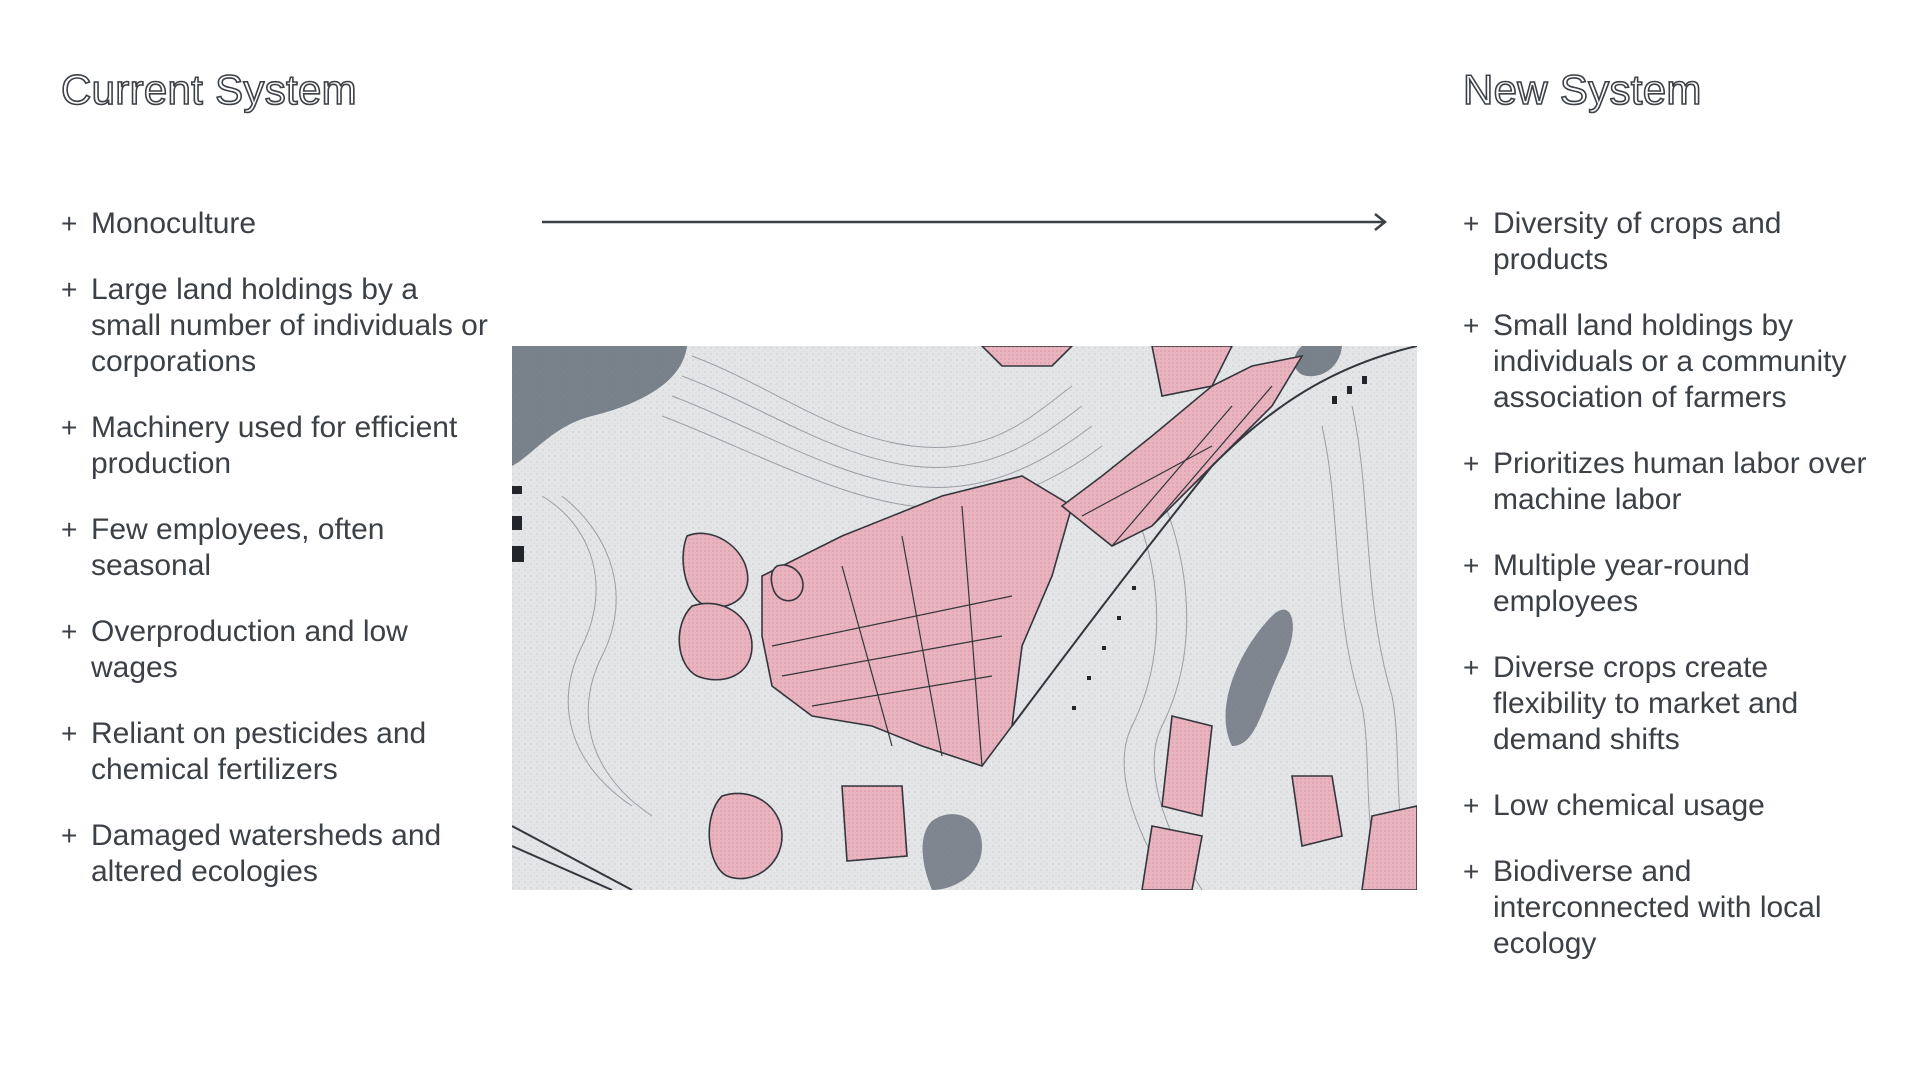 This screenshot has height=1080, width=1920. Describe the element at coordinates (1622, 241) in the screenshot. I see `new-item: + Diversity of crops and products` at that location.